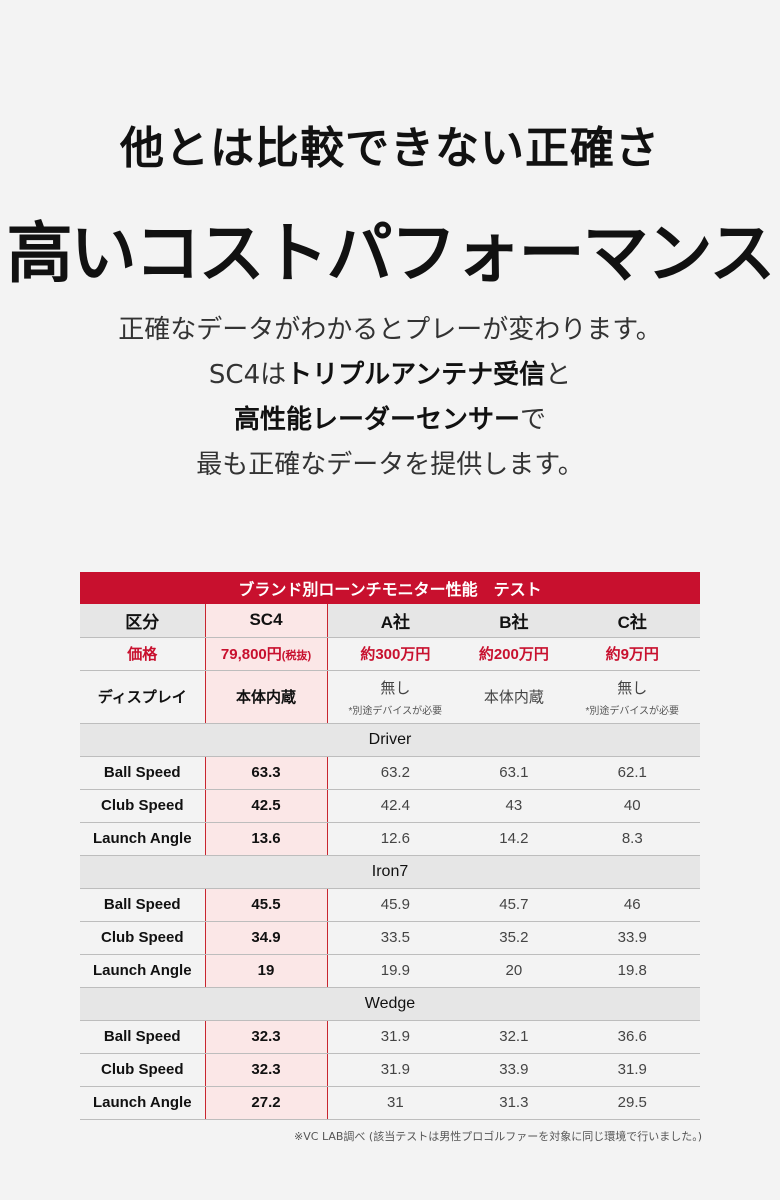  I want to click on competitor-value: 36.6, so click(632, 1037).